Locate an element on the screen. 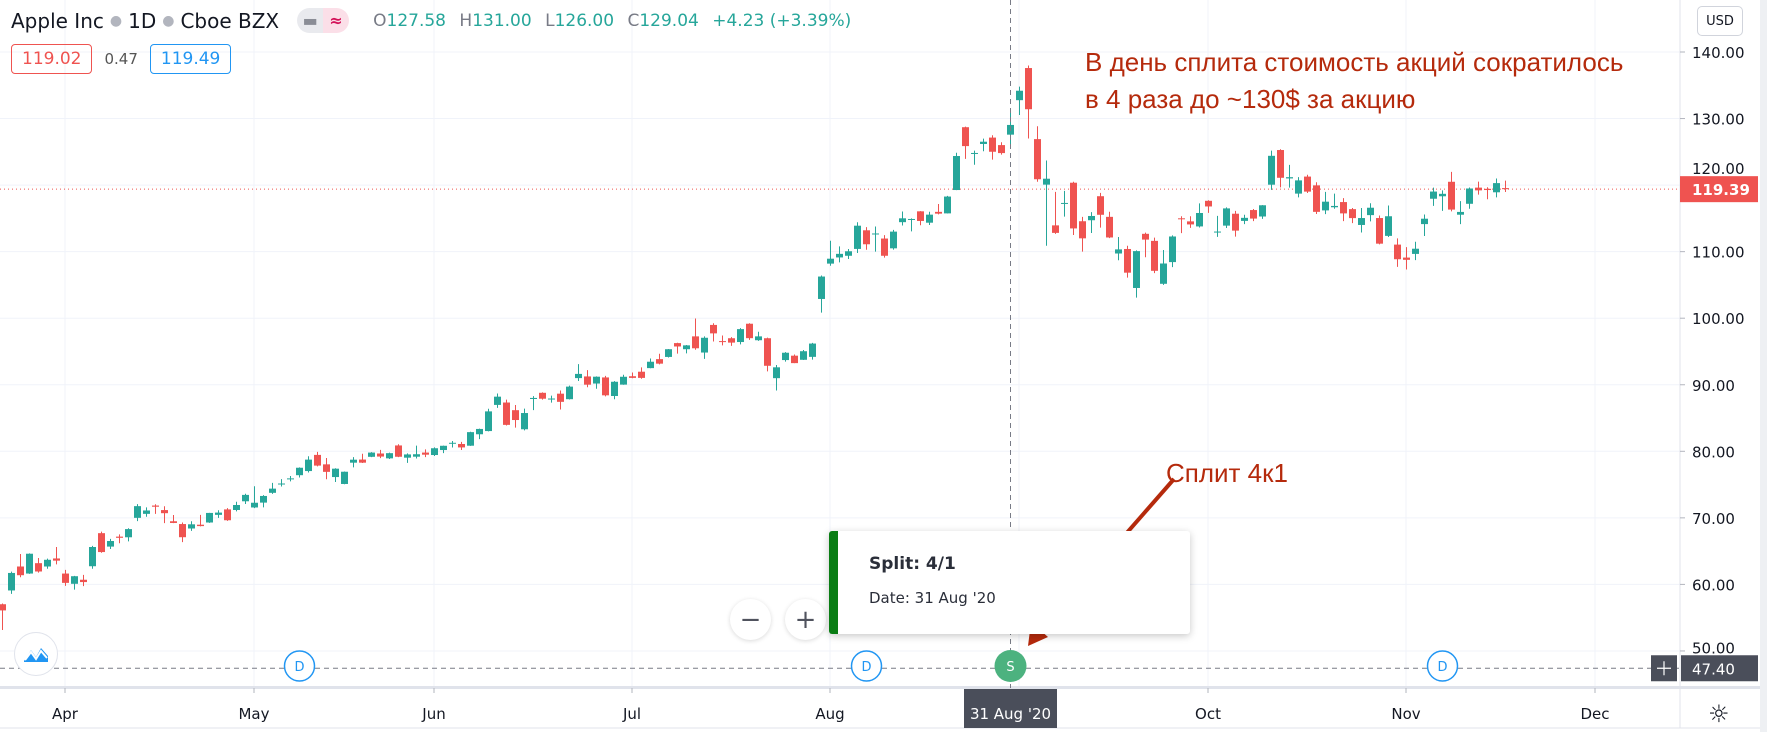 This screenshot has width=1767, height=732. time-tick-label: Jul is located at coordinates (631, 714).